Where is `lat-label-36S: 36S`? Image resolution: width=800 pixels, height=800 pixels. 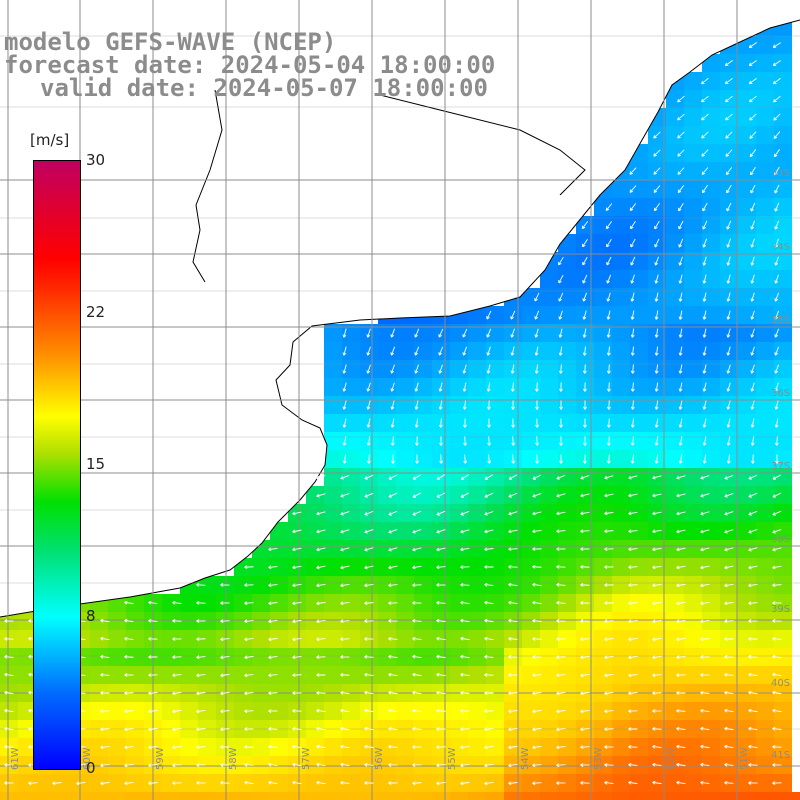 lat-label-36S: 36S is located at coordinates (780, 393).